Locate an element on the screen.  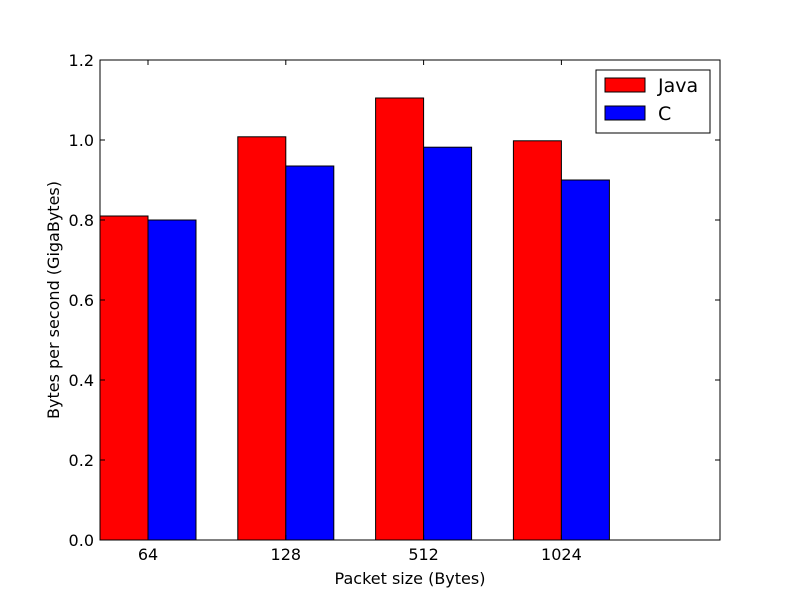
y-tick-label: 0.8 is located at coordinates (81, 220).